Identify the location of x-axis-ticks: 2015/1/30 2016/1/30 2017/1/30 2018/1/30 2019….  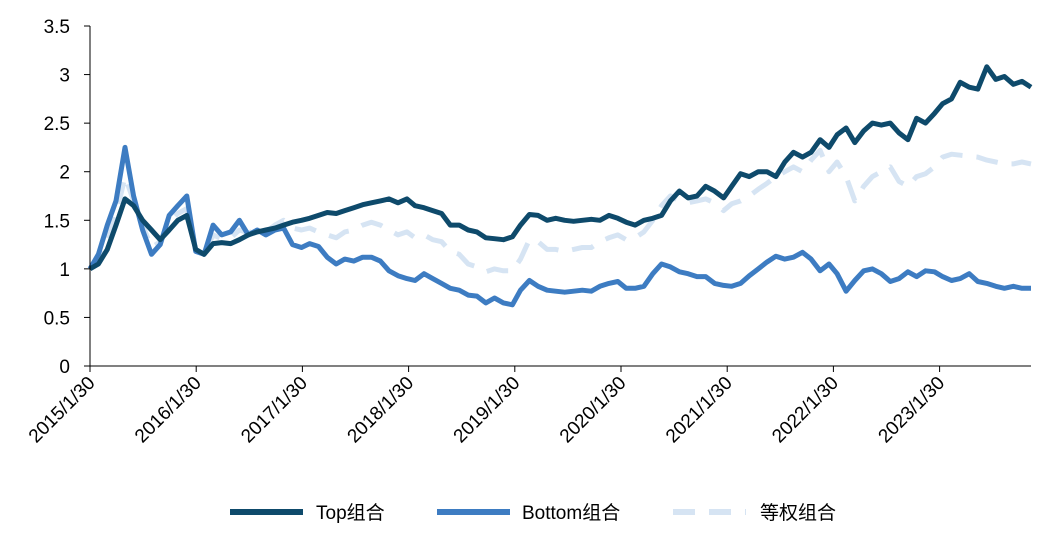
(487, 406).